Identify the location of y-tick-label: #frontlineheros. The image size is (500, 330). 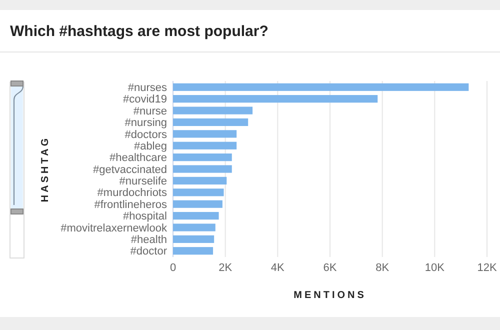
(131, 204).